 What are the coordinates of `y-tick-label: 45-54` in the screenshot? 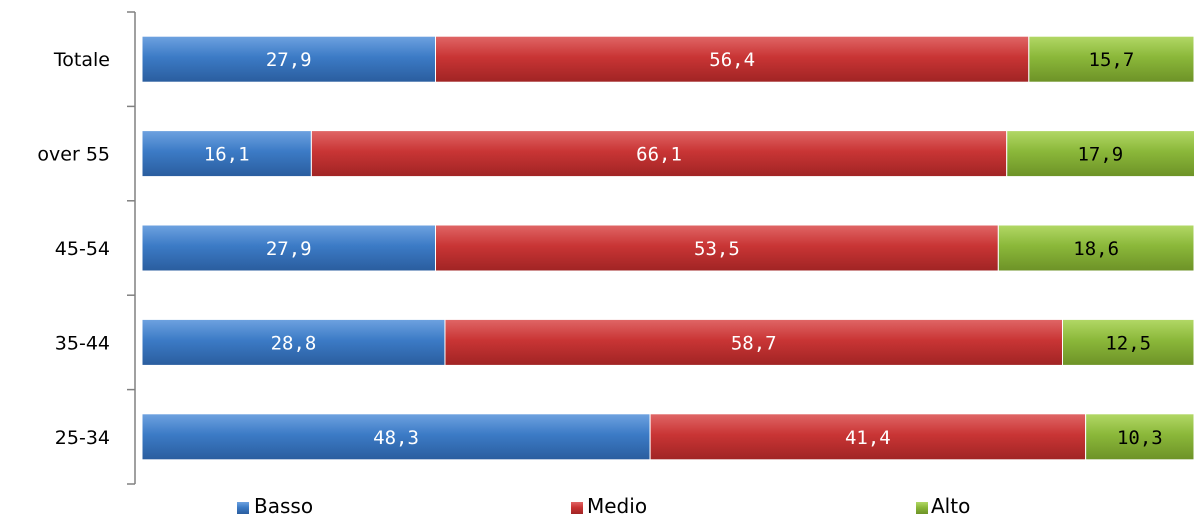 It's located at (82, 249).